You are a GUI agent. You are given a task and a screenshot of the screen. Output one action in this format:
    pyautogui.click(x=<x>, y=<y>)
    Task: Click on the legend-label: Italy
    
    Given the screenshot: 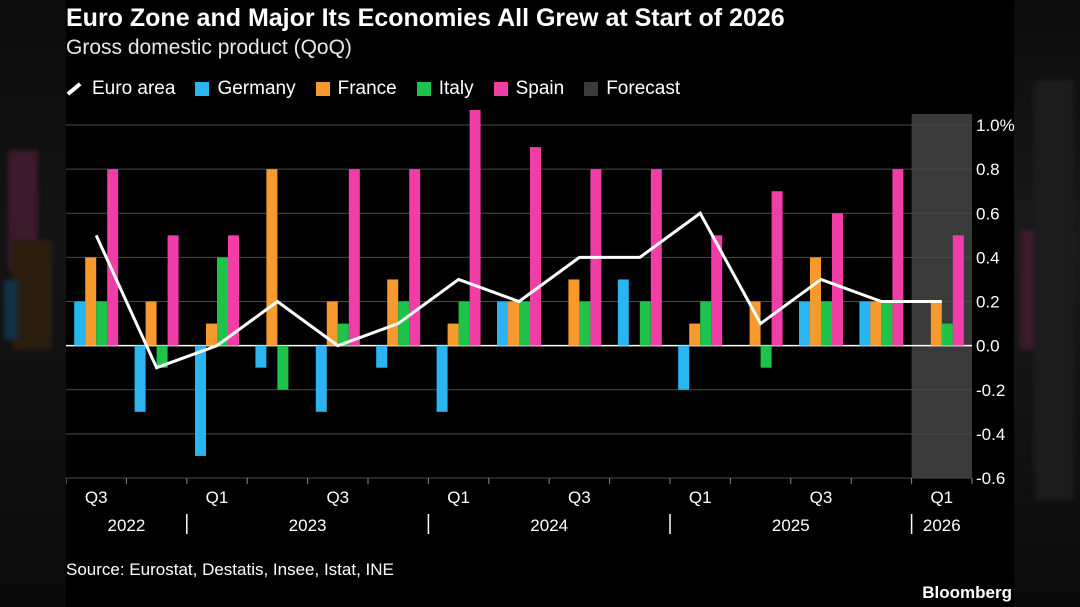 What is the action you would take?
    pyautogui.click(x=456, y=88)
    